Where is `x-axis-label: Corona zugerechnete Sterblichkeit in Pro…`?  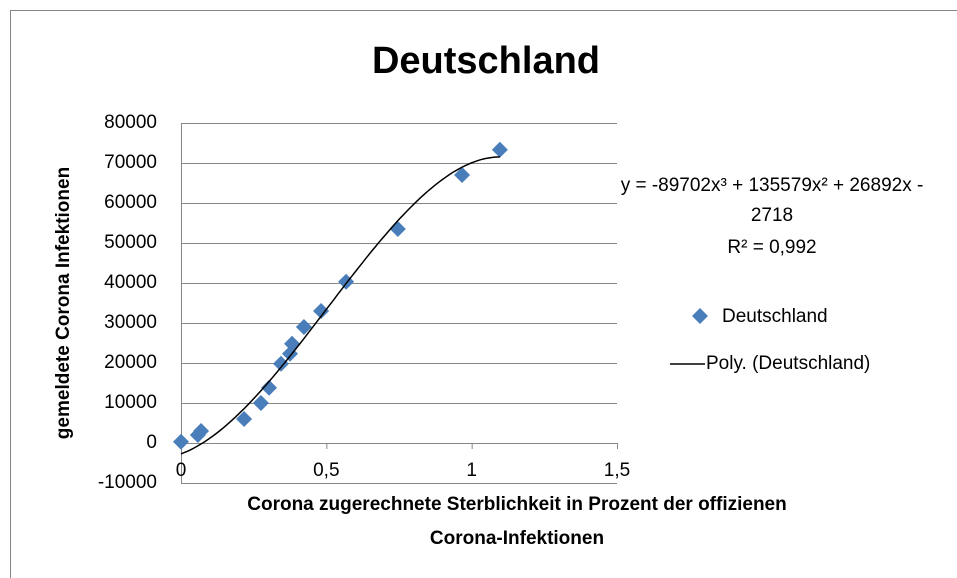
x-axis-label: Corona zugerechnete Sterblichkeit in Pro… is located at coordinates (516, 504).